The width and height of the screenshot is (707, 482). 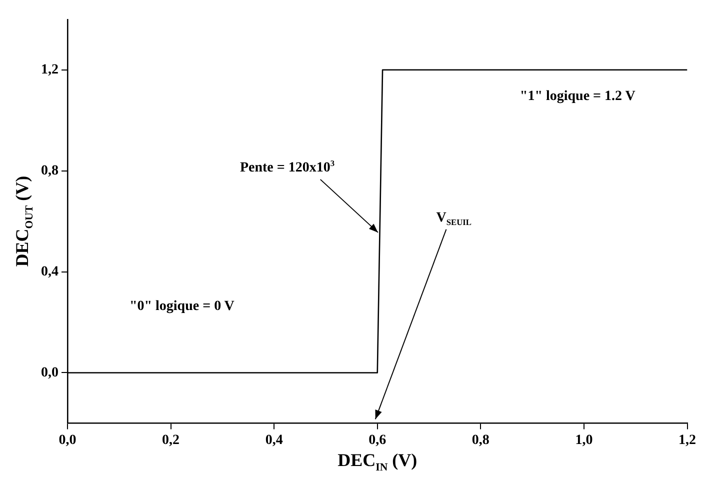 I want to click on y-tick-label: 0,0, so click(x=49, y=372).